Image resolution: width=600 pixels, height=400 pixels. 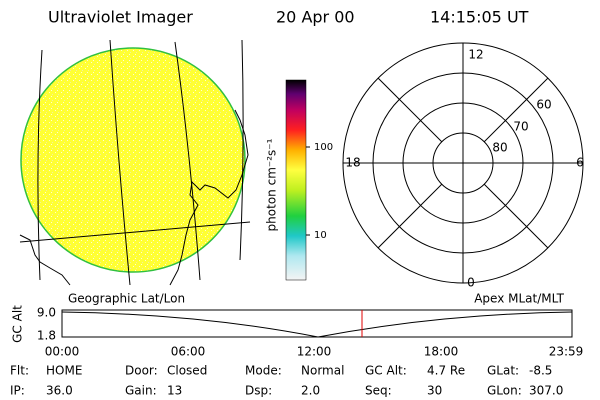 I want to click on info-label: Seq:, so click(x=378, y=391).